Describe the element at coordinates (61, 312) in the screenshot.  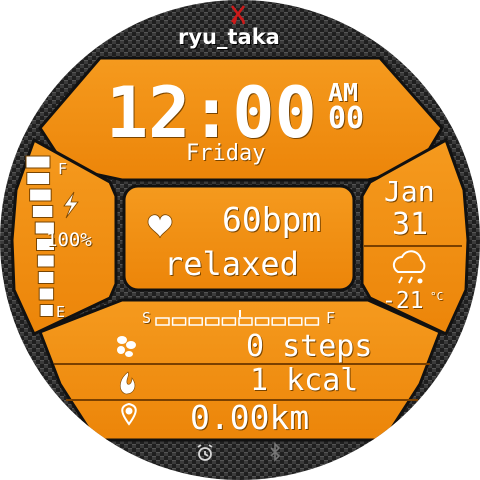
I see `battery-empty-label: E` at that location.